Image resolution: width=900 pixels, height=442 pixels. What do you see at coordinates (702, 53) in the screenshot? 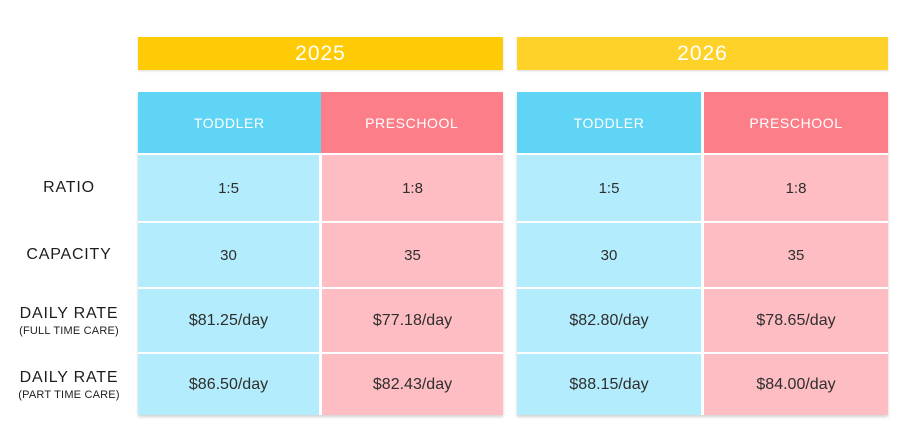
I see `year-banner-2026: 2026` at bounding box center [702, 53].